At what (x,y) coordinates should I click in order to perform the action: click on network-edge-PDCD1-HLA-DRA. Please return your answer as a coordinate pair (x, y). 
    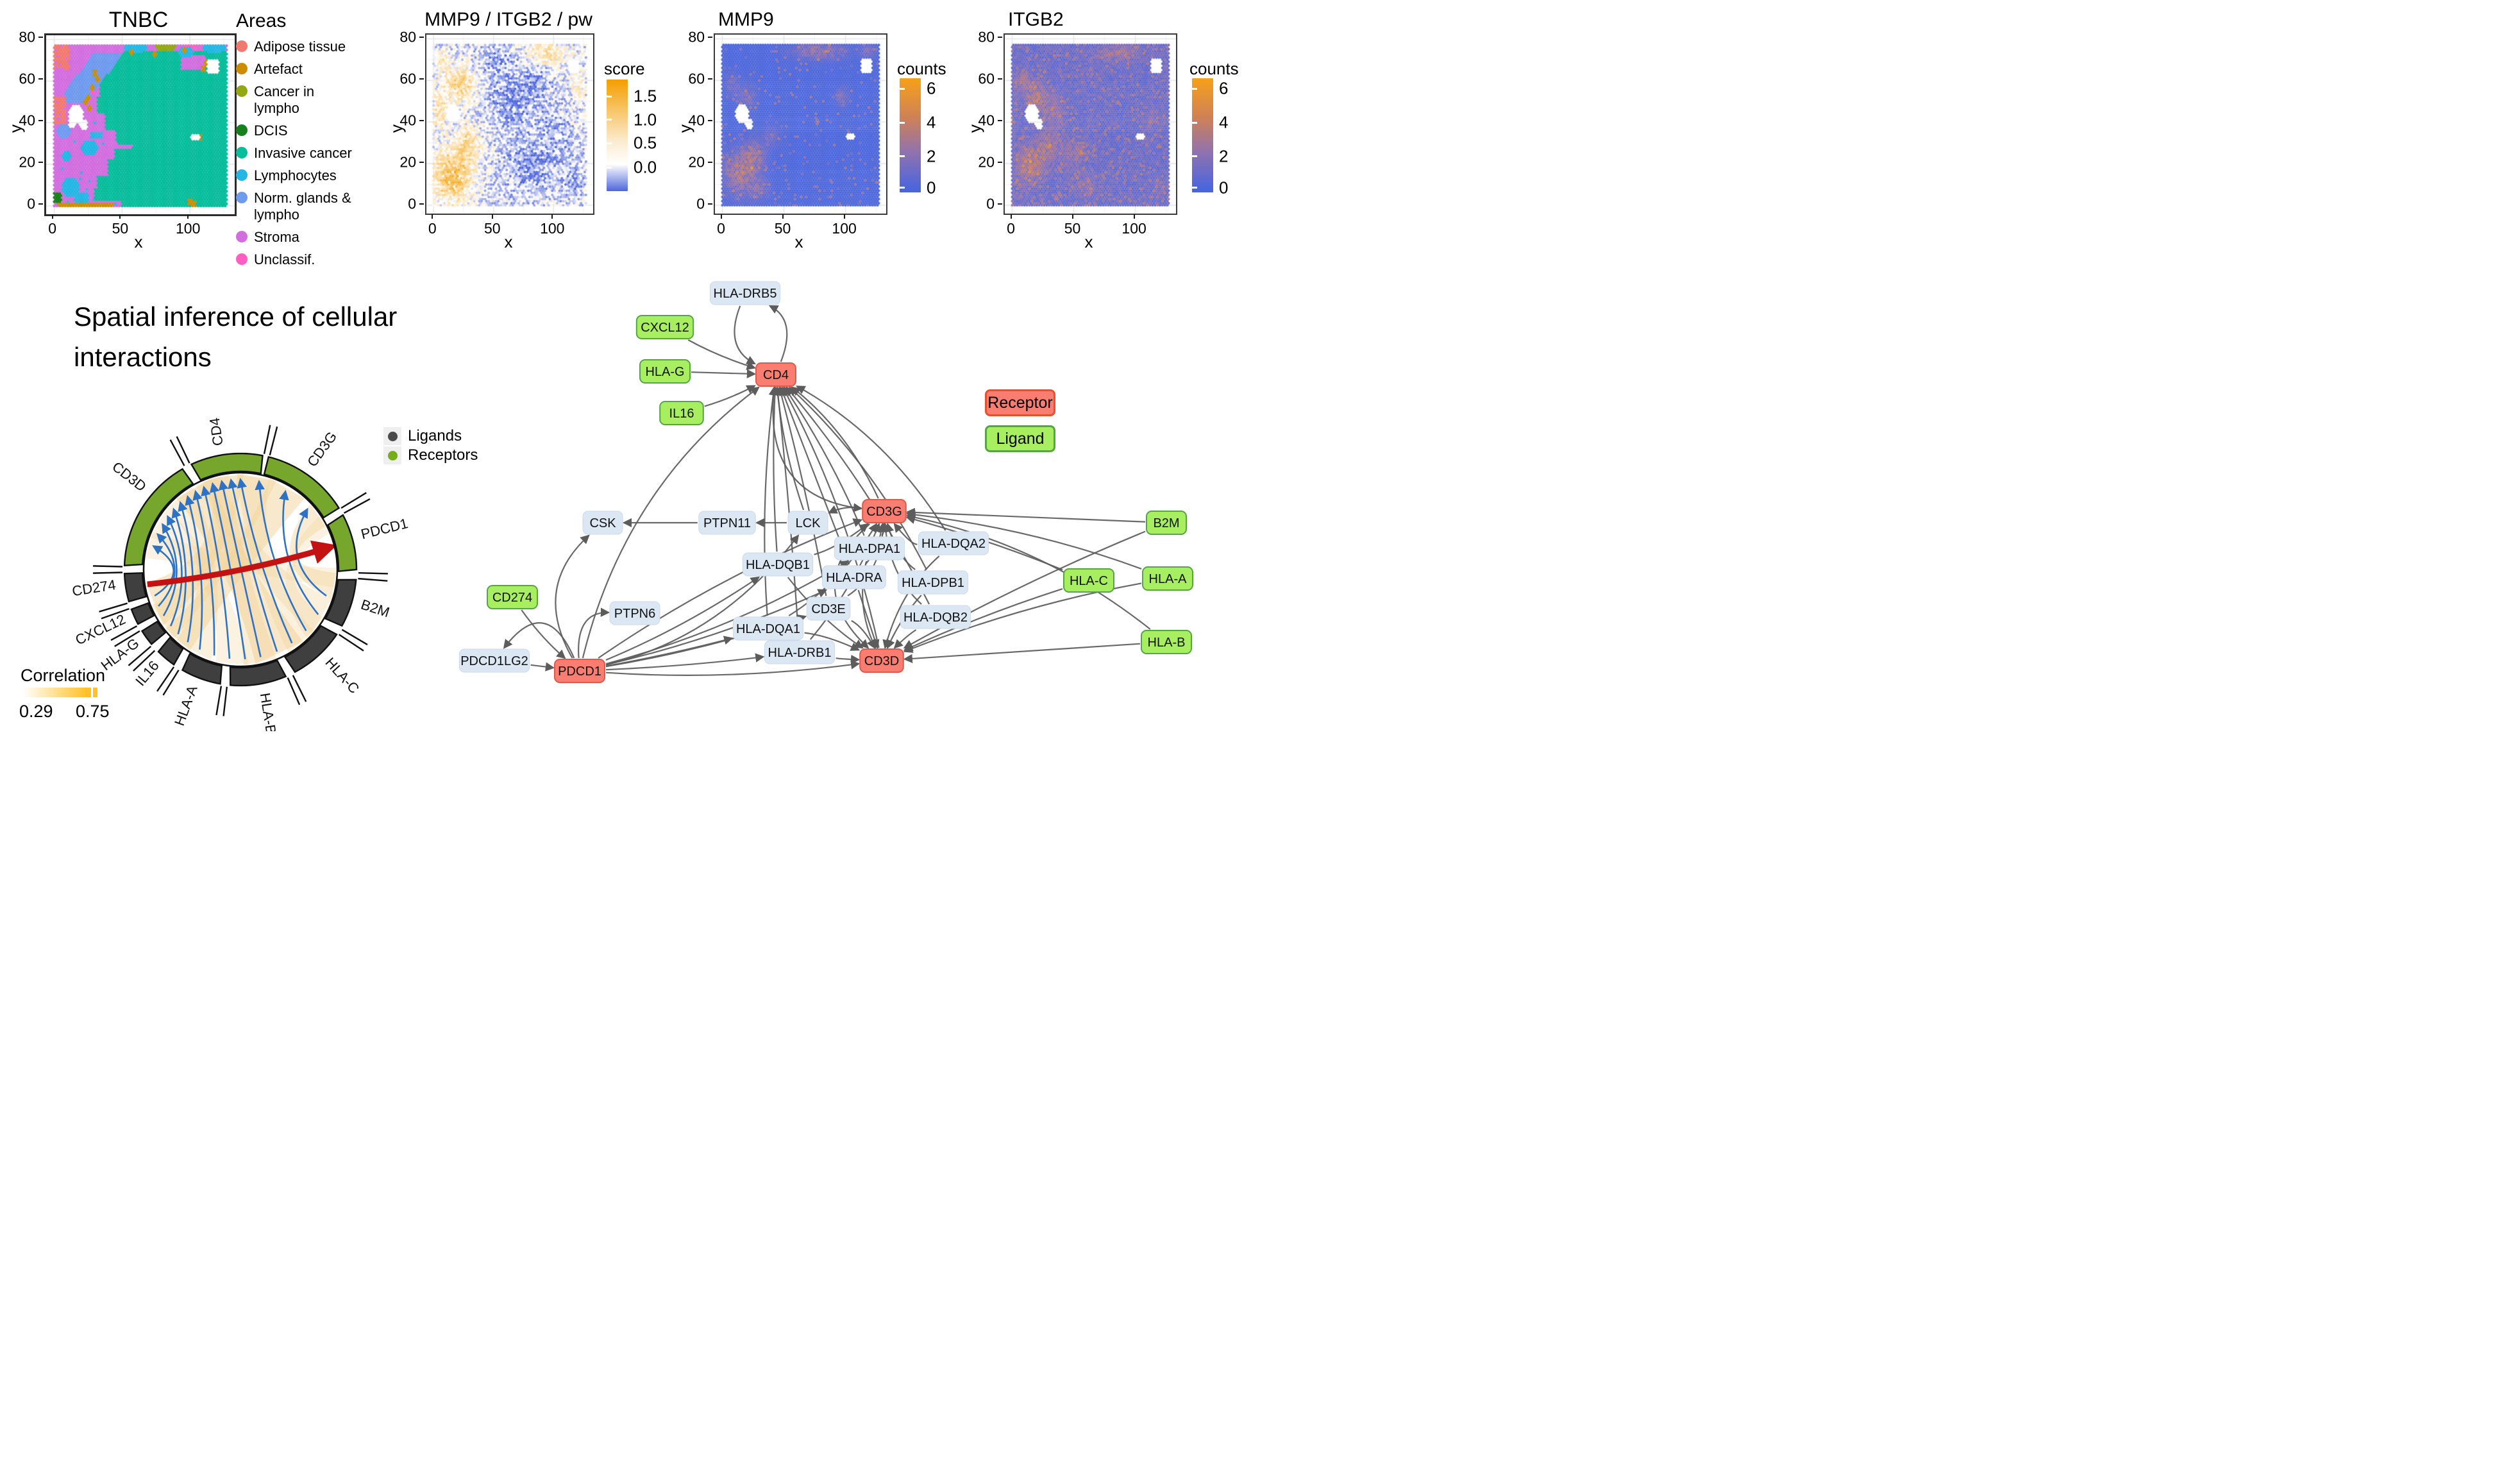
    Looking at the image, I should click on (716, 627).